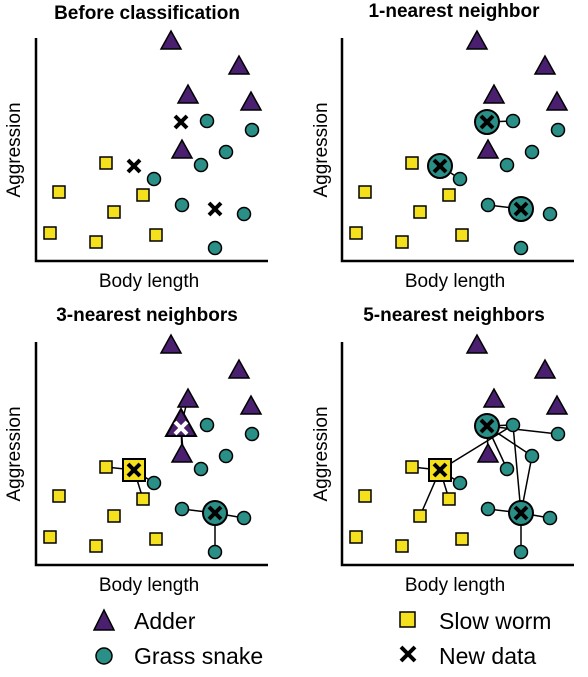 The height and width of the screenshot is (677, 588). Describe the element at coordinates (321, 638) in the screenshot. I see `legend: Adder Grass snake Slow worm New data` at that location.